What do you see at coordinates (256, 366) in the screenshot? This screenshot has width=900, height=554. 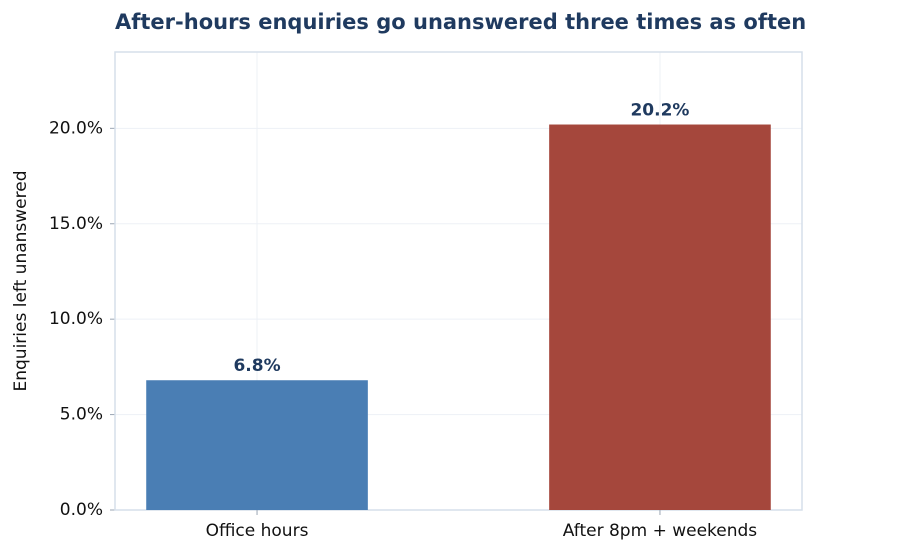 I see `value-label: 6.8%` at bounding box center [256, 366].